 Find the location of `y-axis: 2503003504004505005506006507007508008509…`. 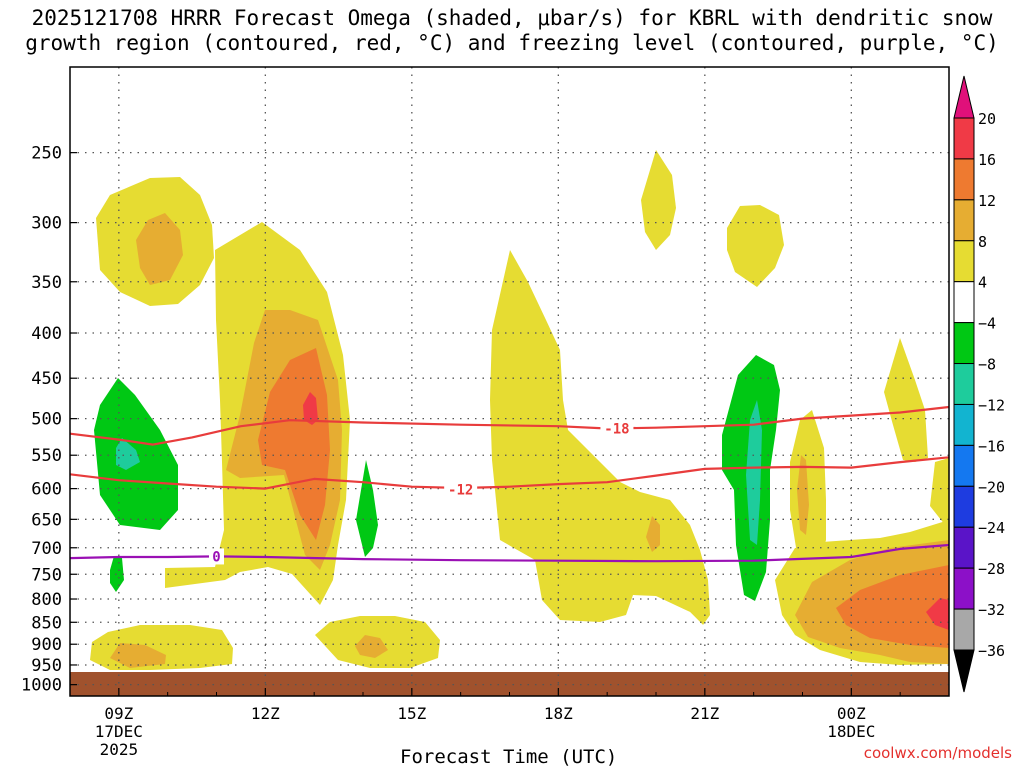

y-axis: 2503003504004505005506006507007508008509… is located at coordinates (49, 420).